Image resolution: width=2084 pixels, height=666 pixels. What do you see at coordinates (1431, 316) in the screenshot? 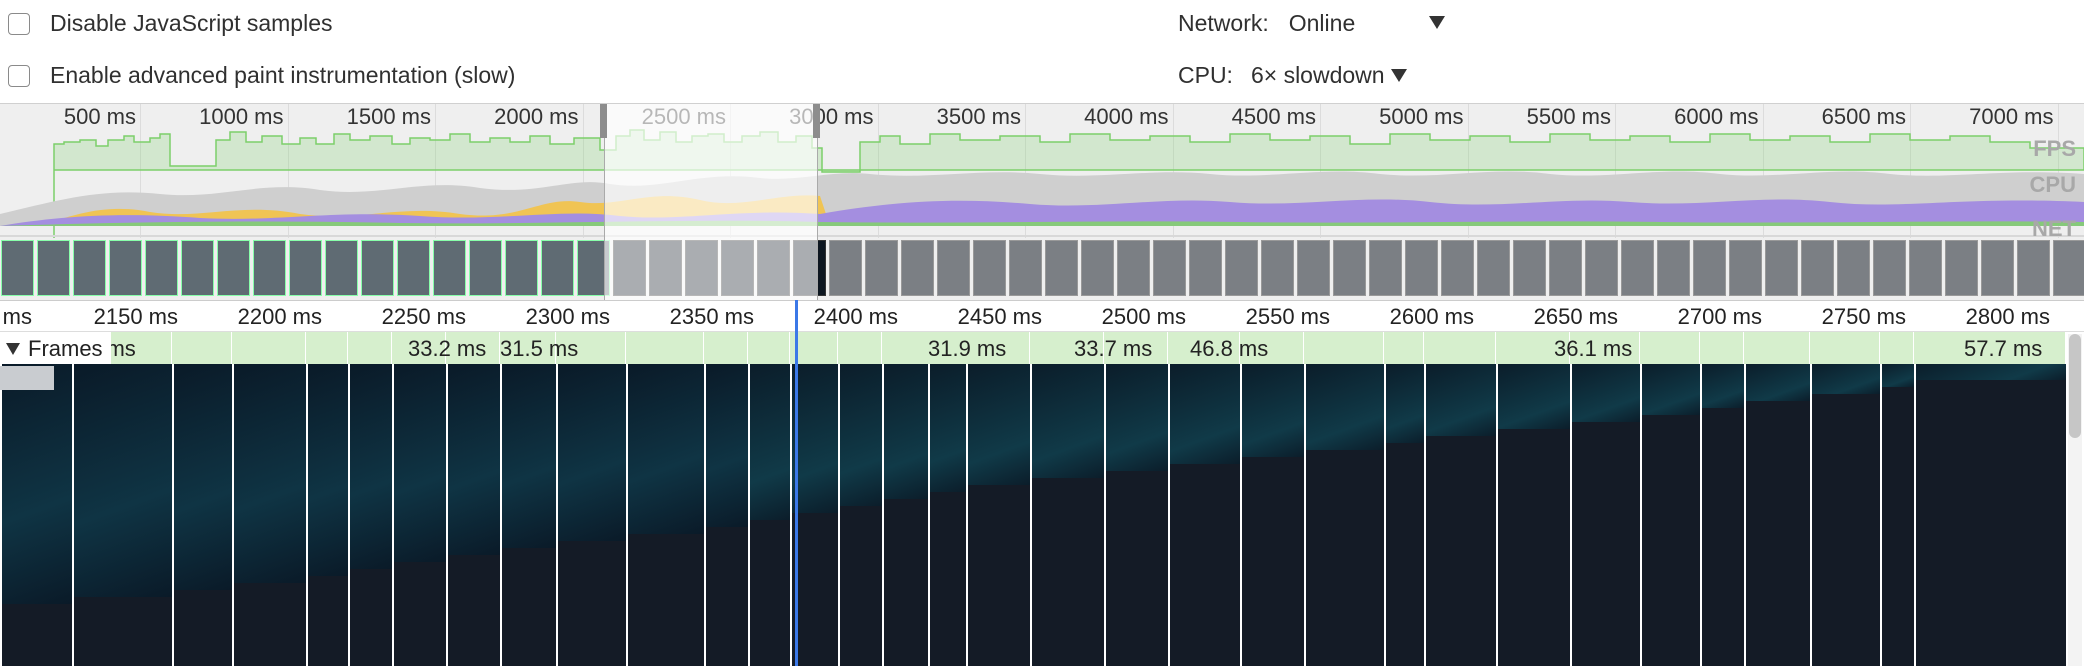
I see `flamechart-tick-label: 2600 ms` at bounding box center [1431, 316].